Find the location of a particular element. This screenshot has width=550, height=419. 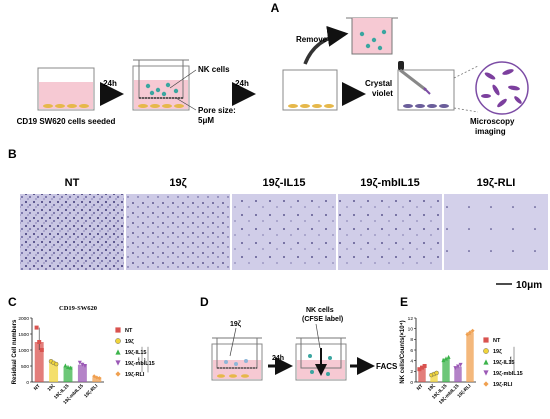

legend-e-label: 19ζ-IL15 is located at coordinates (504, 363).